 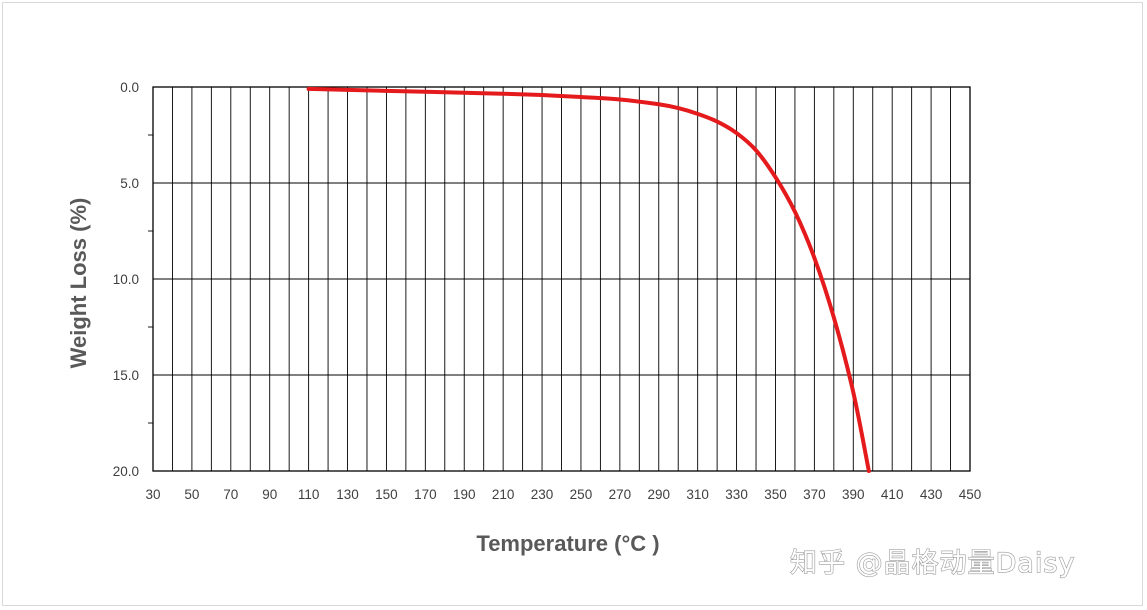 I want to click on x-tick-label: 70, so click(x=230, y=494).